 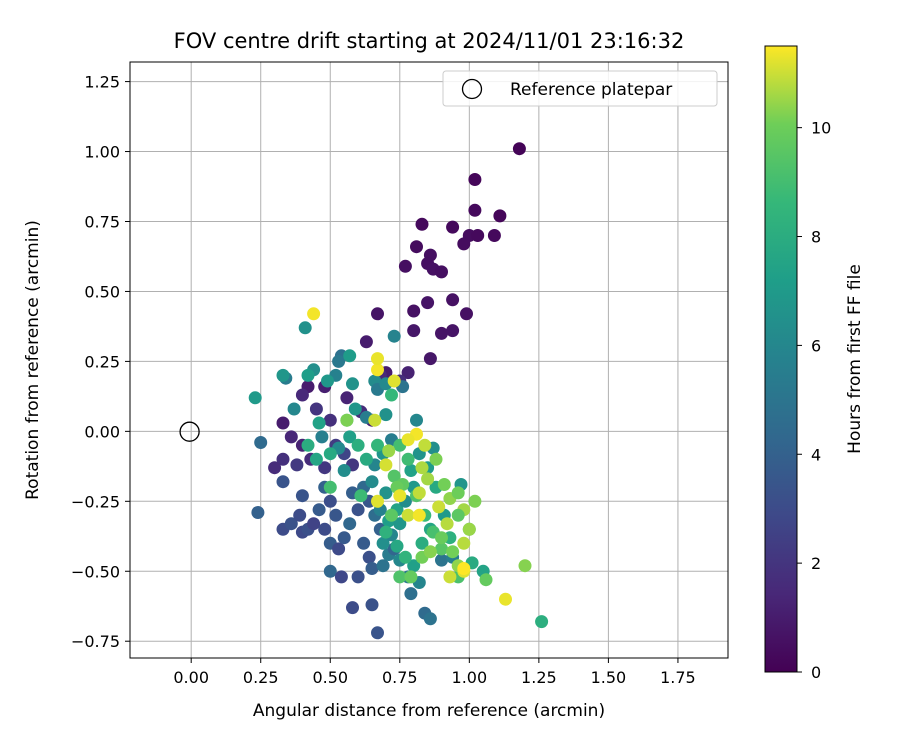 What do you see at coordinates (678, 677) in the screenshot?
I see `x-tick-label: 1.75` at bounding box center [678, 677].